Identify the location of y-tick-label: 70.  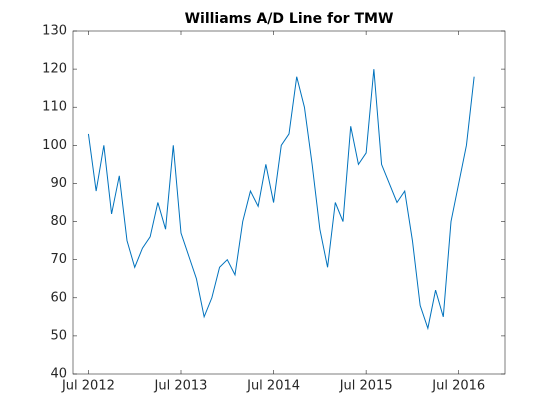
(58, 259).